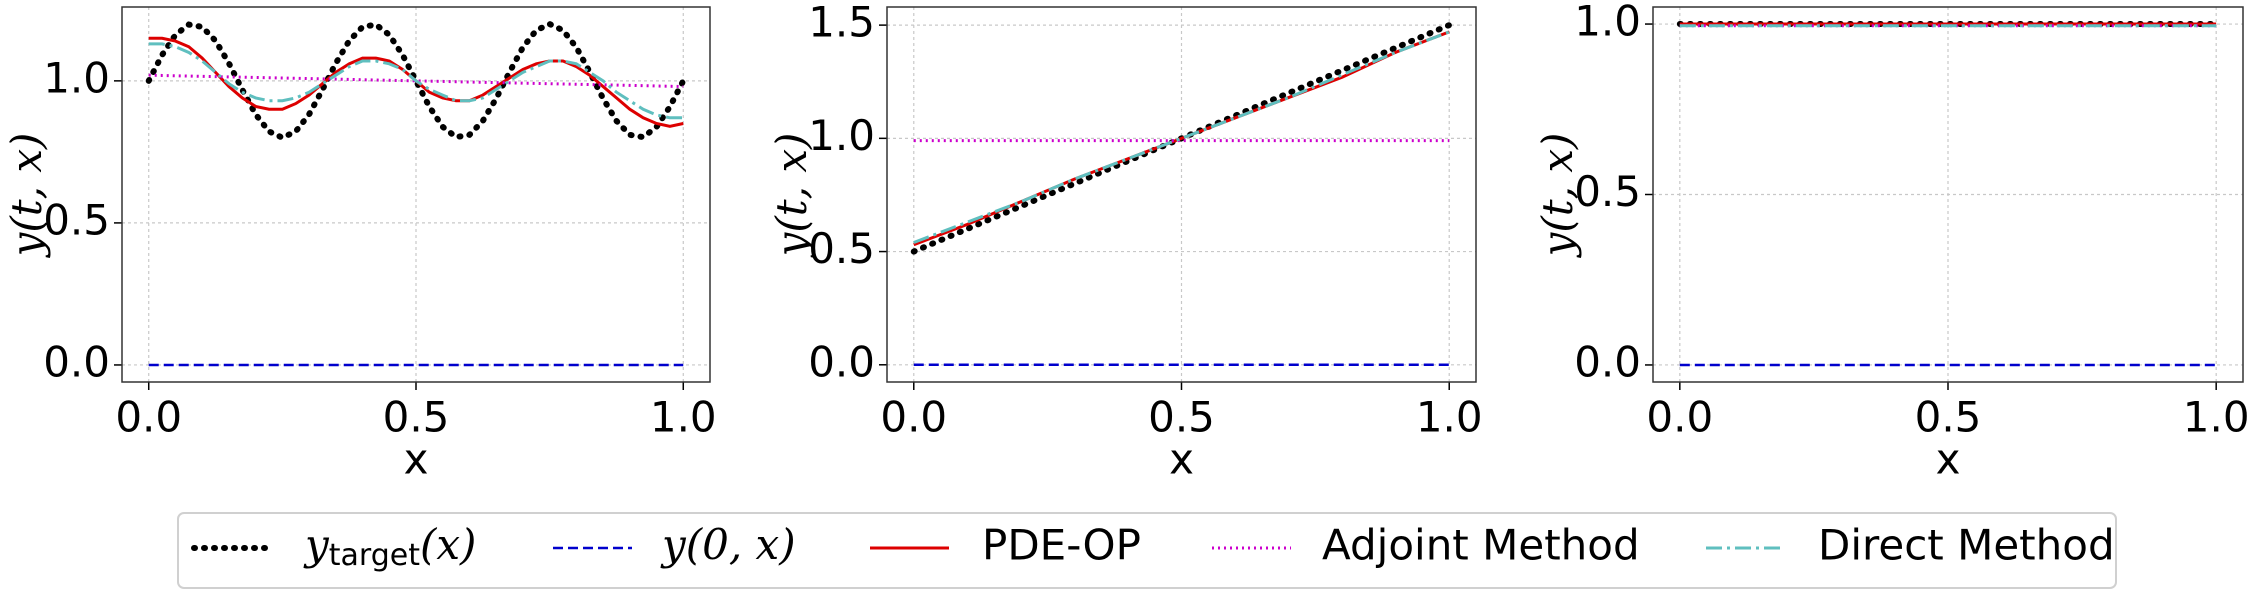  I want to click on legend-label: ytarget(x), so click(389, 546).